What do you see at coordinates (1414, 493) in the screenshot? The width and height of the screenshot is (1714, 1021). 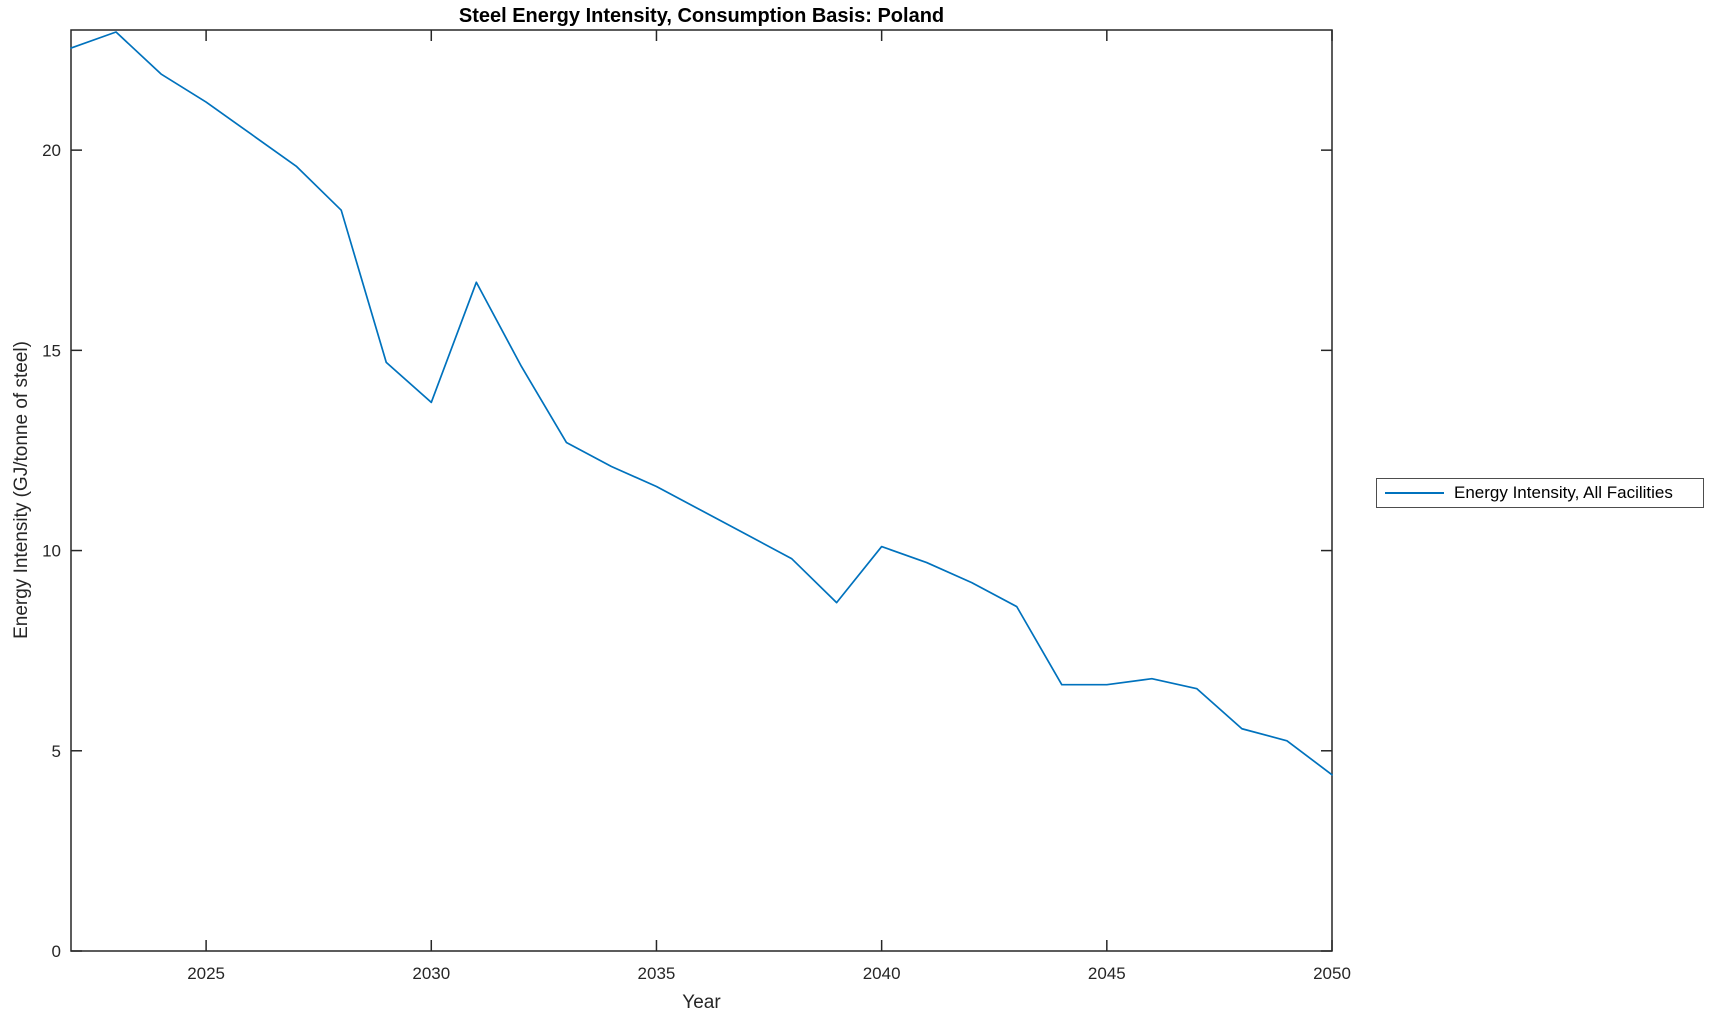 I see `legend-line-sample` at bounding box center [1414, 493].